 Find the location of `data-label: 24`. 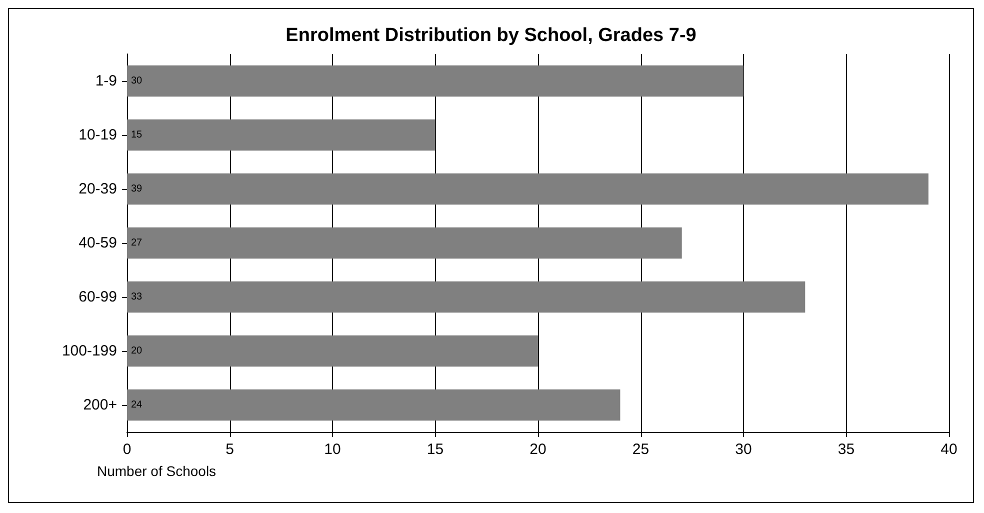

data-label: 24 is located at coordinates (137, 405).